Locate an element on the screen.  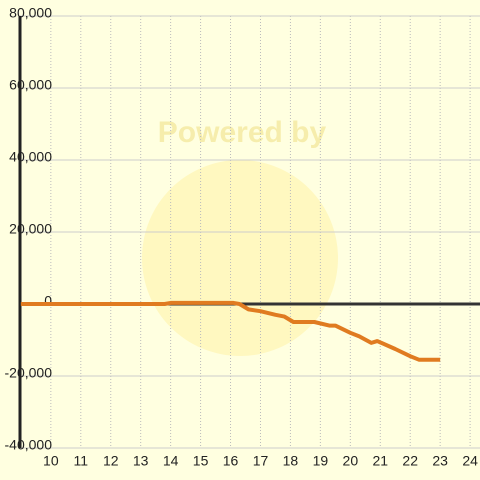
x-tick-label: 15 is located at coordinates (201, 461).